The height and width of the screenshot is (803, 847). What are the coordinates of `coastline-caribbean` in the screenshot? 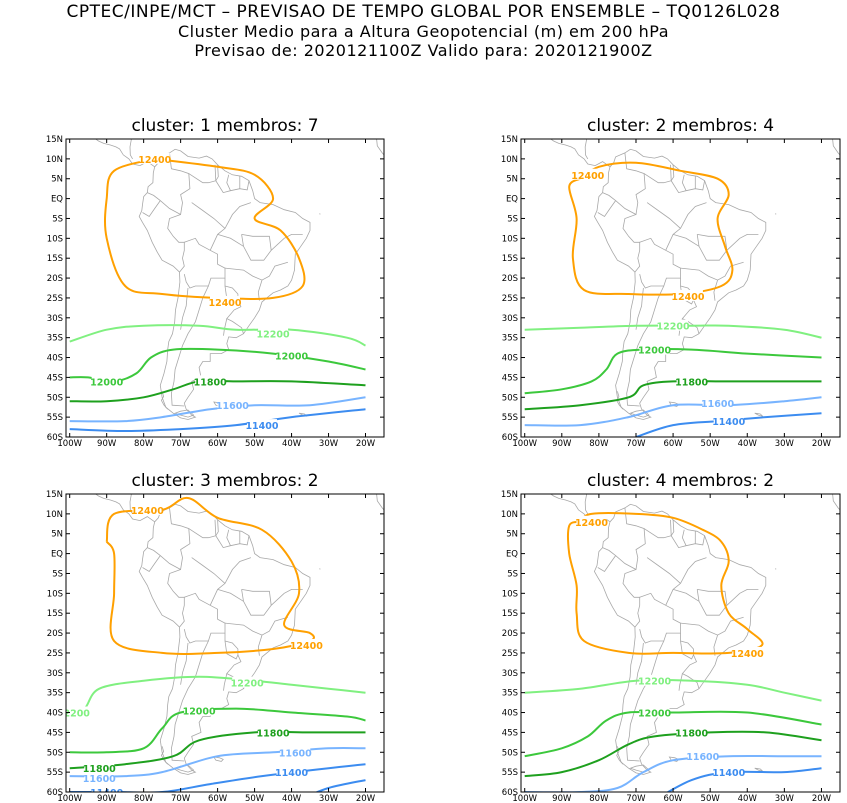 It's located at (131, 149).